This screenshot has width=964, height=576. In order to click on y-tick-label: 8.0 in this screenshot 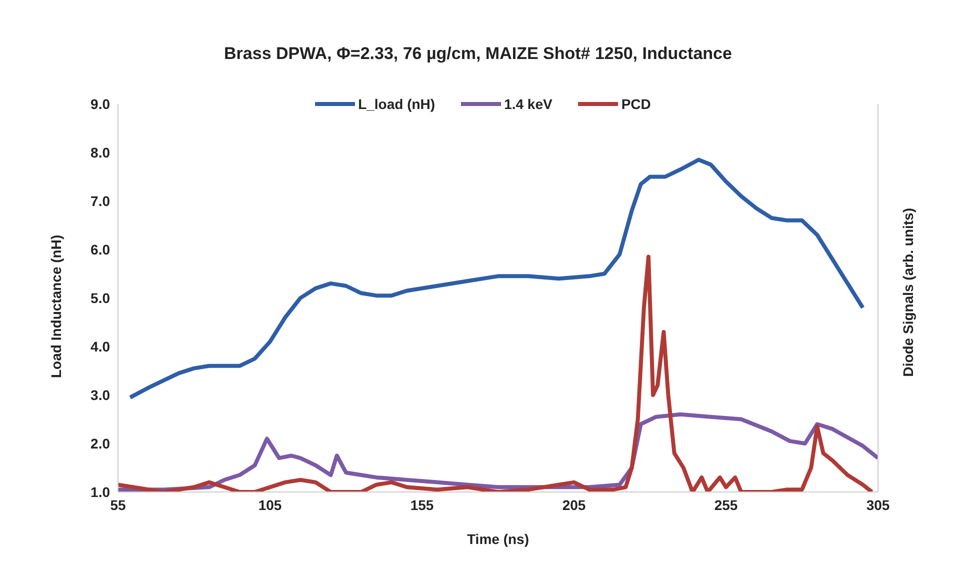, I will do `click(100, 152)`.